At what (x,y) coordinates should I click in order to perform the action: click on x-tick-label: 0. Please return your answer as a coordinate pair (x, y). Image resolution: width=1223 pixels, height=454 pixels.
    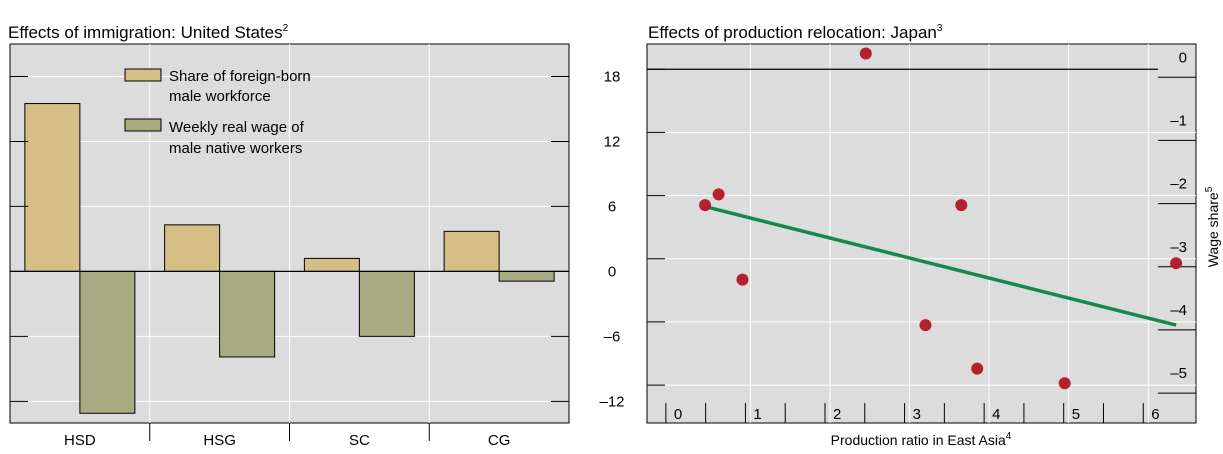
    Looking at the image, I should click on (678, 414).